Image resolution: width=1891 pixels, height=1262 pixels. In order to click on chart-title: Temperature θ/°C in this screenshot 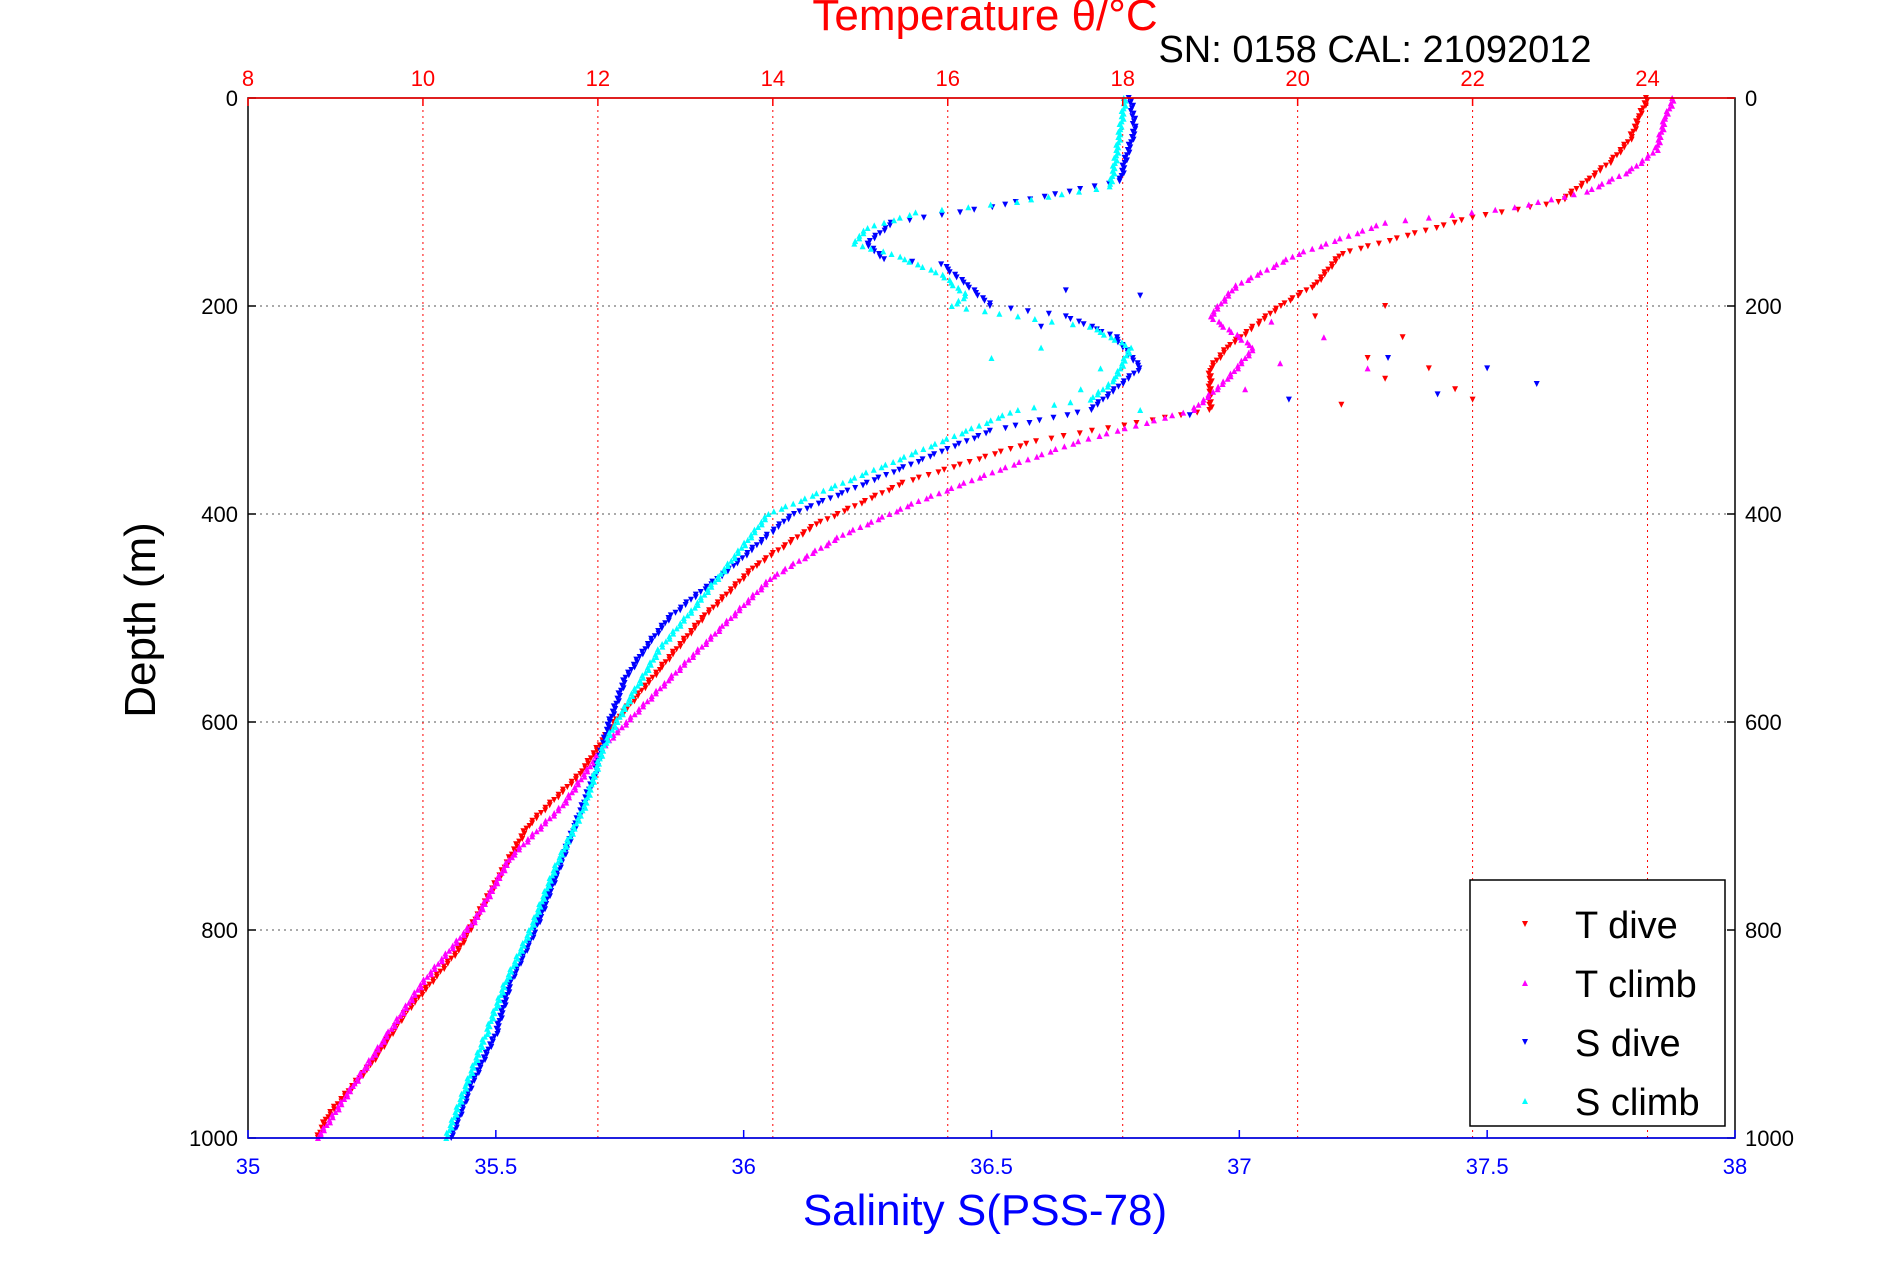, I will do `click(984, 20)`.